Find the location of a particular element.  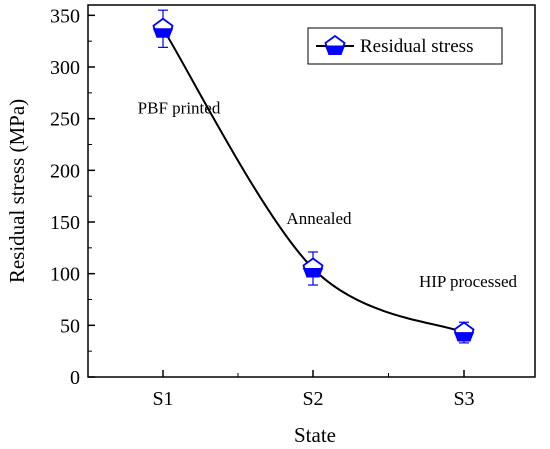

y-tick-label: 0 is located at coordinates (75, 378).